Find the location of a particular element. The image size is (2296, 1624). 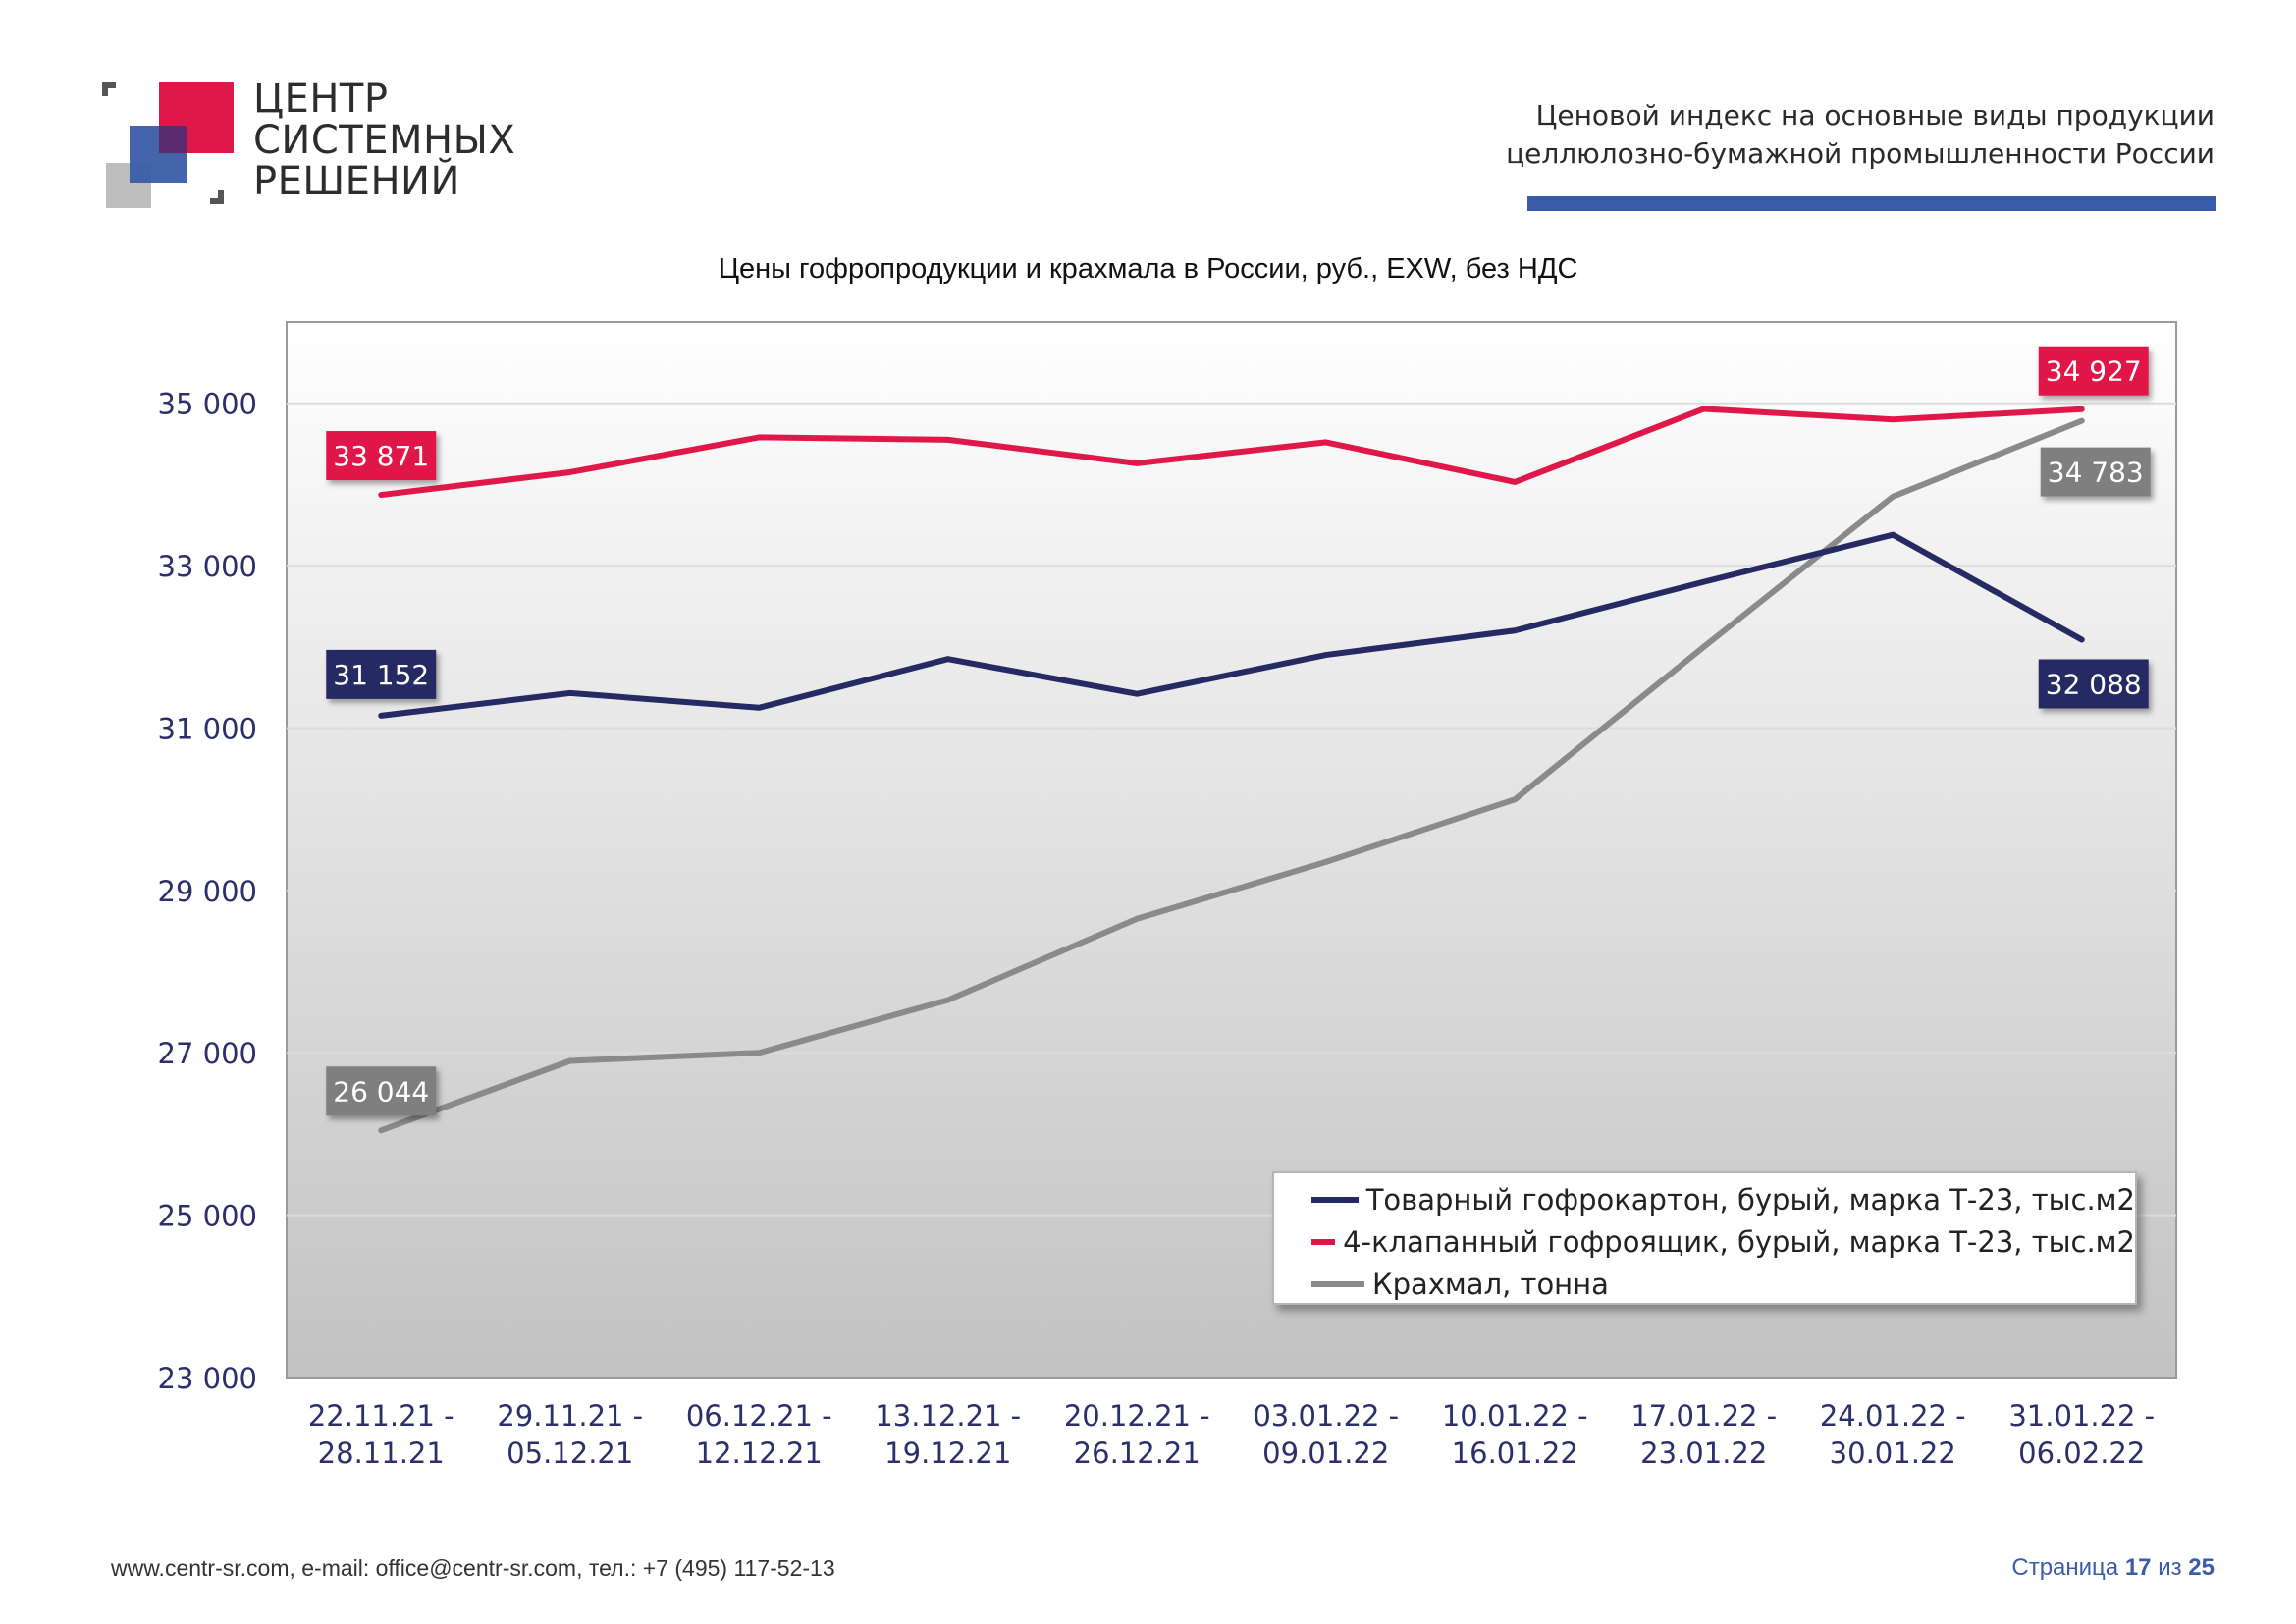

legend-label: Крахмал, тонна is located at coordinates (1490, 1284).